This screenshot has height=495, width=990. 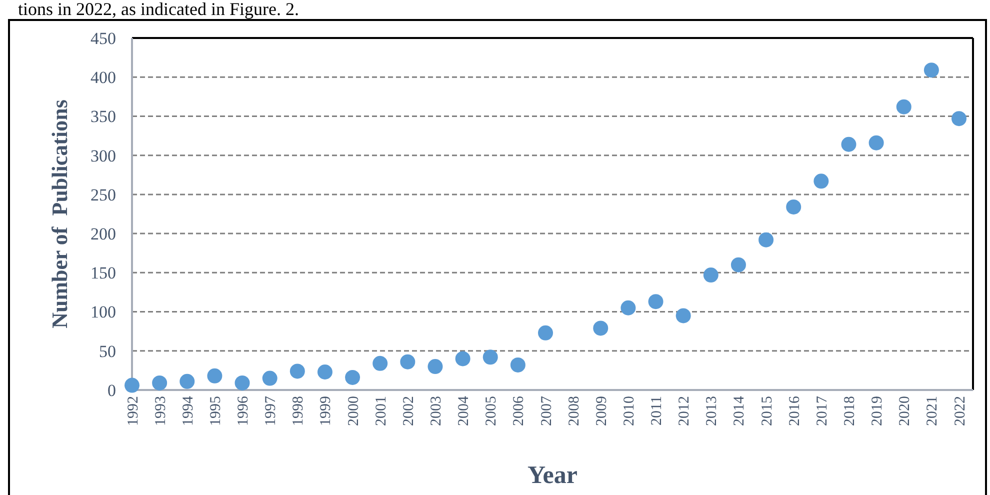 I want to click on x-tick-label: 1993, so click(x=160, y=411).